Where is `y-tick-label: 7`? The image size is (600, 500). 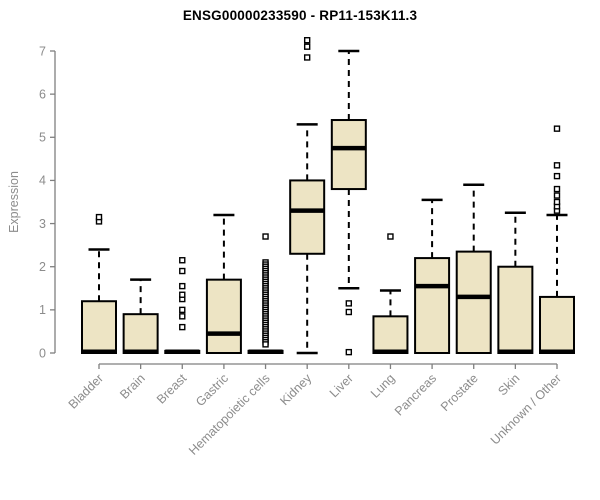 y-tick-label: 7 is located at coordinates (42, 51).